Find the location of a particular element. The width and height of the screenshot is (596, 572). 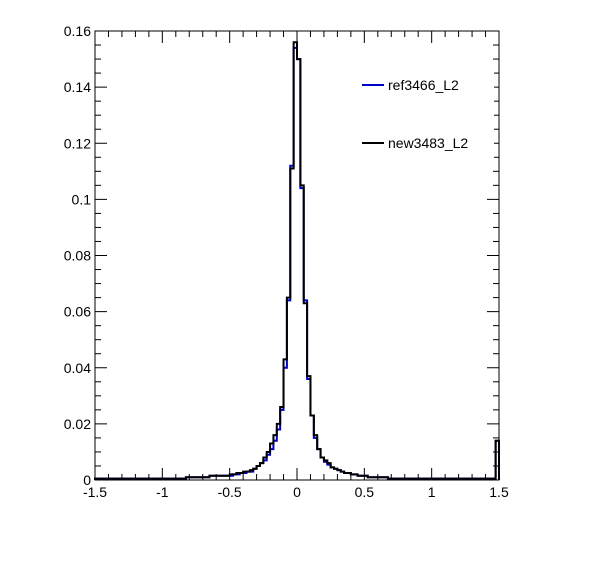

y-tick-labels: 0 0.02 0.04 0.06 0.08 0.1 0.12 0.14 0.16 is located at coordinates (77, 255).